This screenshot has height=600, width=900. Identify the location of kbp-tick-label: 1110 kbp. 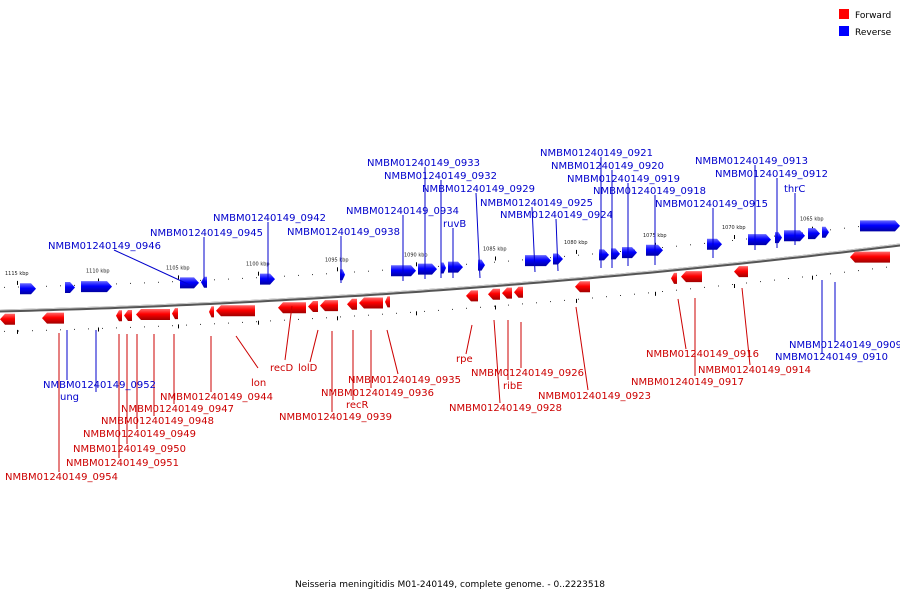
(98, 272).